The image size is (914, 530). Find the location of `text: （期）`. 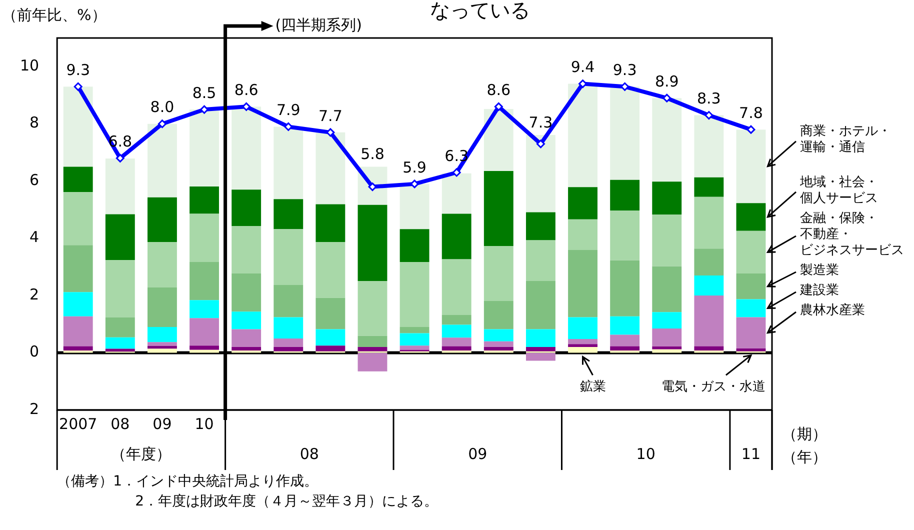

text: （期） is located at coordinates (804, 433).